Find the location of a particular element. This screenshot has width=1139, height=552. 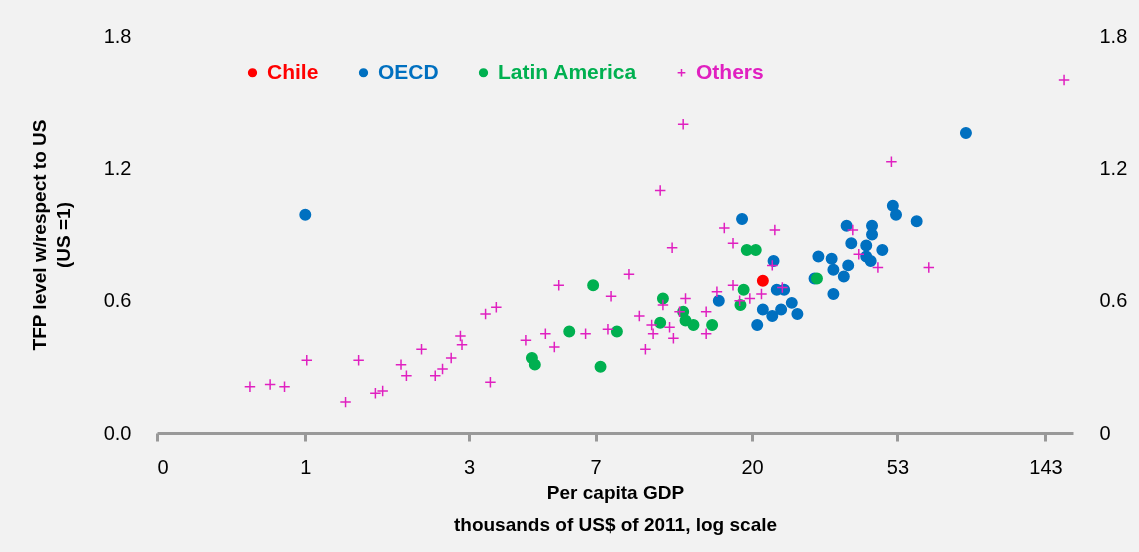

y2-tick-label: 0.6 is located at coordinates (1113, 300).